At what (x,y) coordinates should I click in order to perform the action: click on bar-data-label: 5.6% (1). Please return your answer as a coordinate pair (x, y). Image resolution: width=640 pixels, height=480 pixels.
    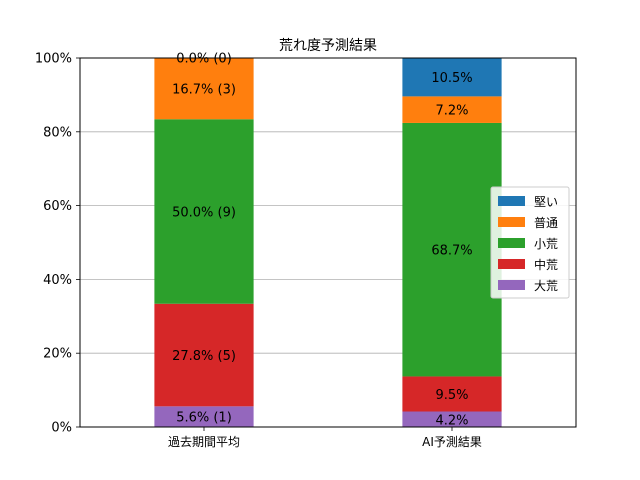
    Looking at the image, I should click on (204, 418).